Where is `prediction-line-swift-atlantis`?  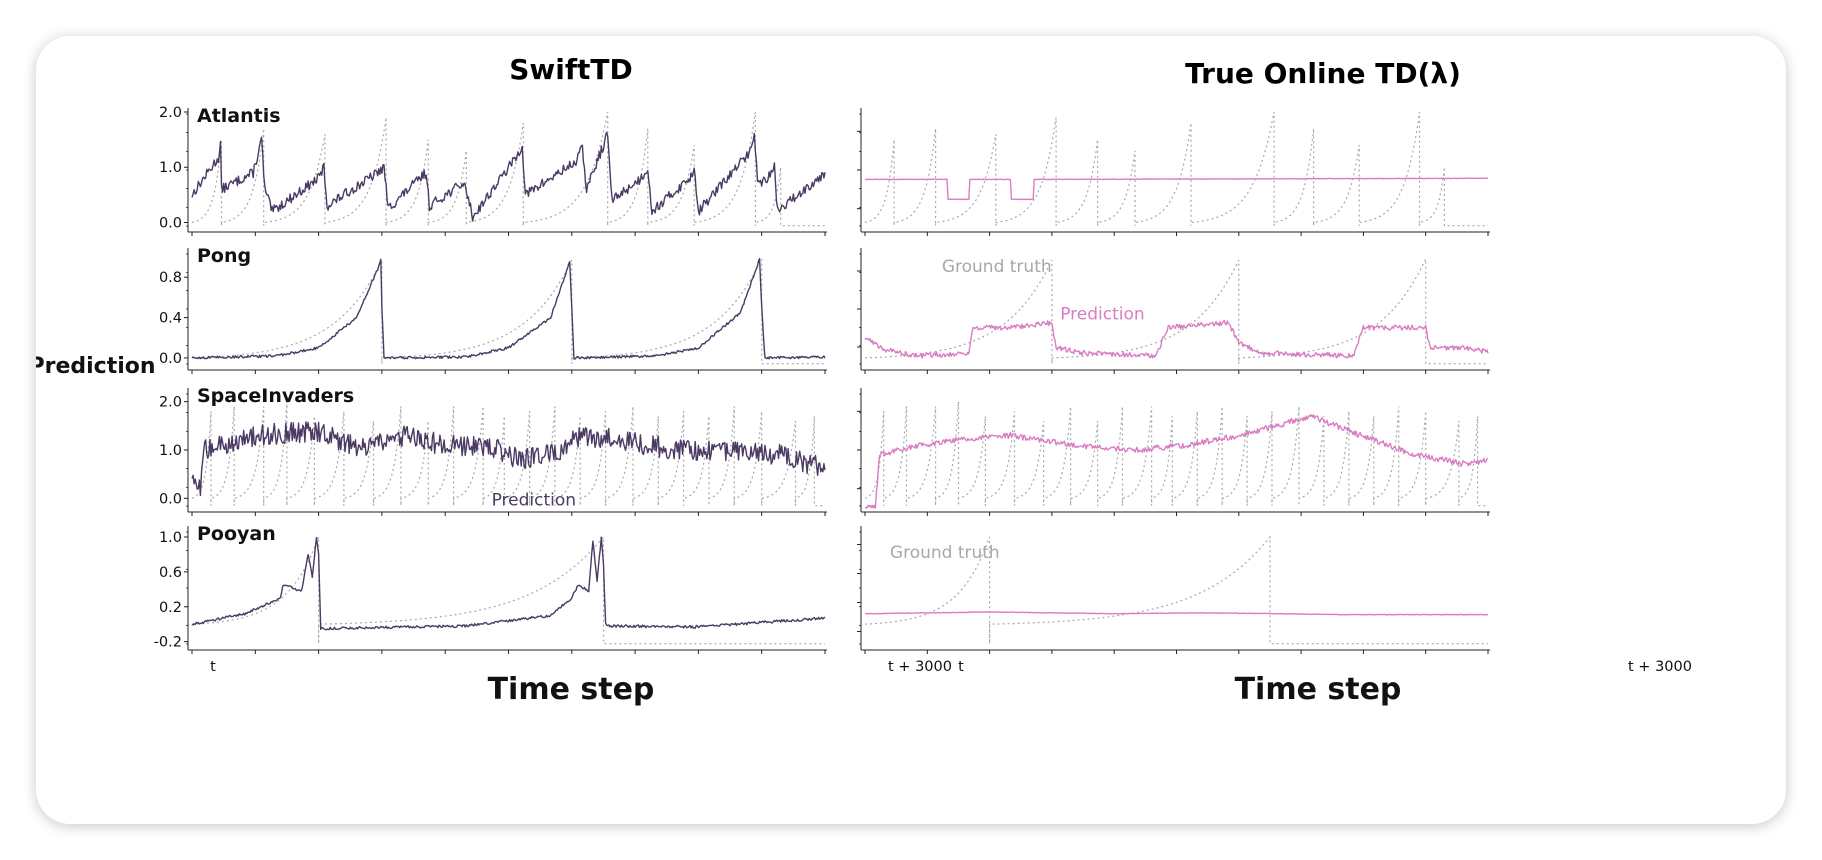 prediction-line-swift-atlantis is located at coordinates (508, 176).